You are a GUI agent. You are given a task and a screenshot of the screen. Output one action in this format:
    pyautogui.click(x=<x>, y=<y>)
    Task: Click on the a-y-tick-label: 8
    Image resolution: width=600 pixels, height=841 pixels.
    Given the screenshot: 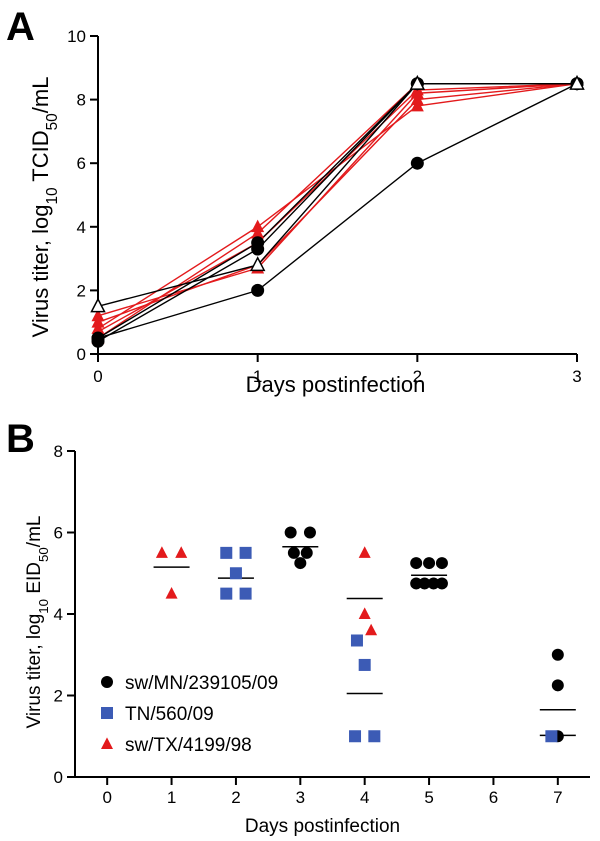 What is the action you would take?
    pyautogui.click(x=81, y=100)
    